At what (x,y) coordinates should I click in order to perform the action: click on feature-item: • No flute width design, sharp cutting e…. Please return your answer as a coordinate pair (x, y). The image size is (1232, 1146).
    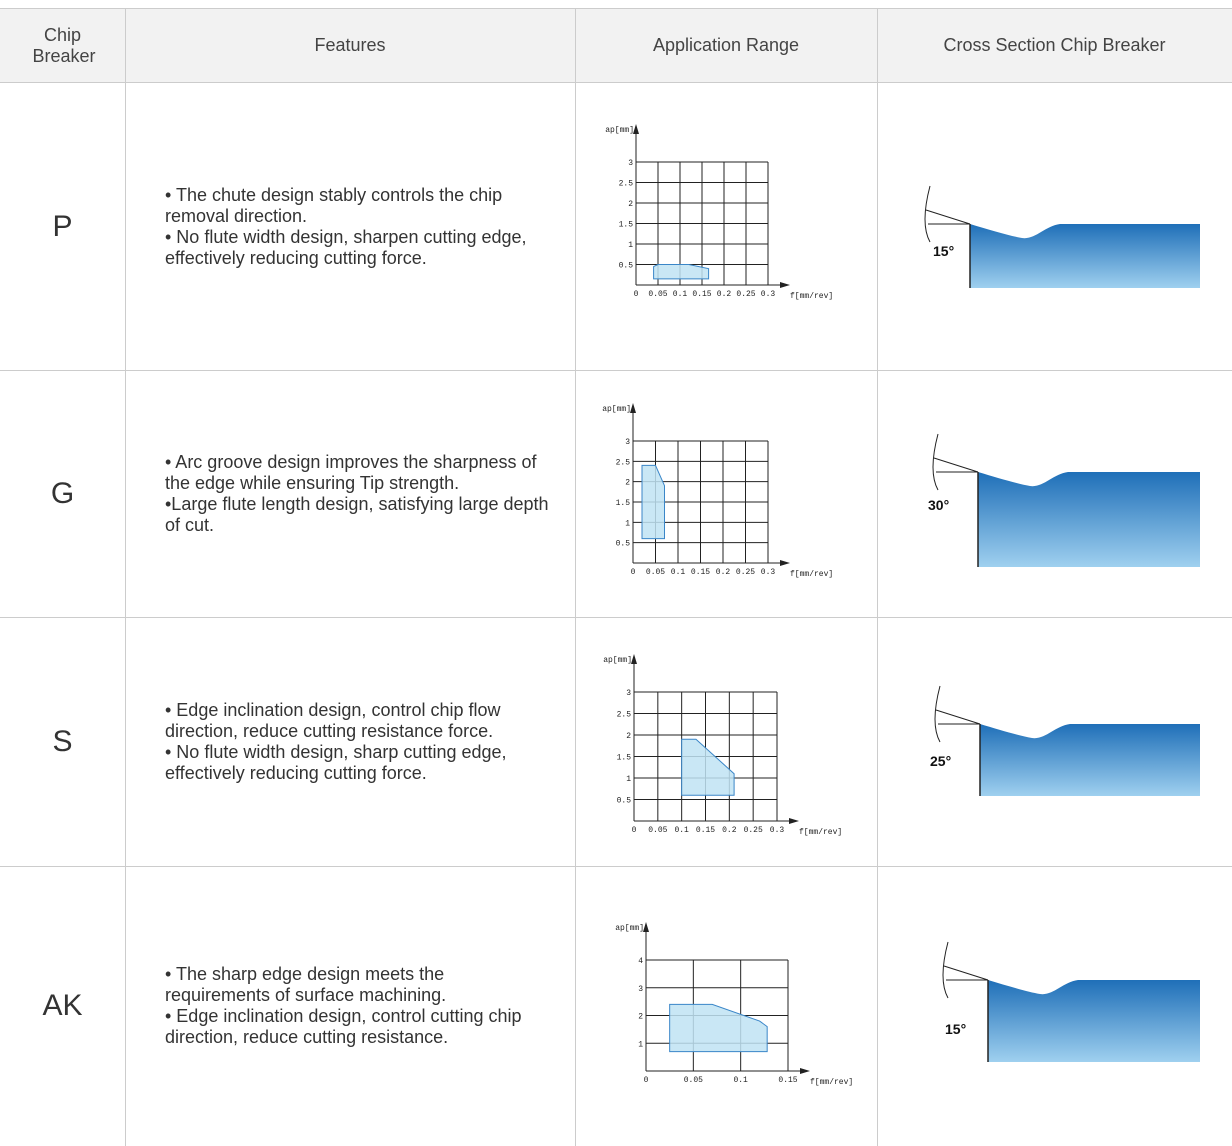
    Looking at the image, I should click on (336, 762).